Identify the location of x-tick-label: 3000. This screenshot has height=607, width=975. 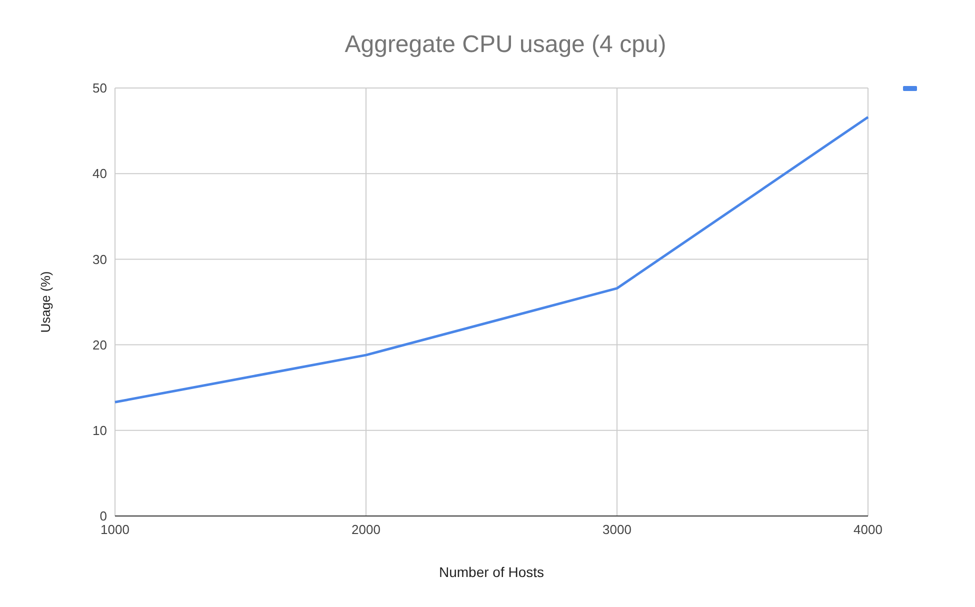
(617, 529).